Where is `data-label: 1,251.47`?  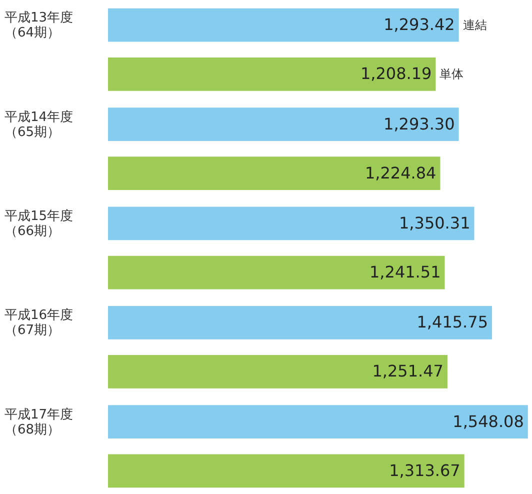 data-label: 1,251.47 is located at coordinates (408, 371).